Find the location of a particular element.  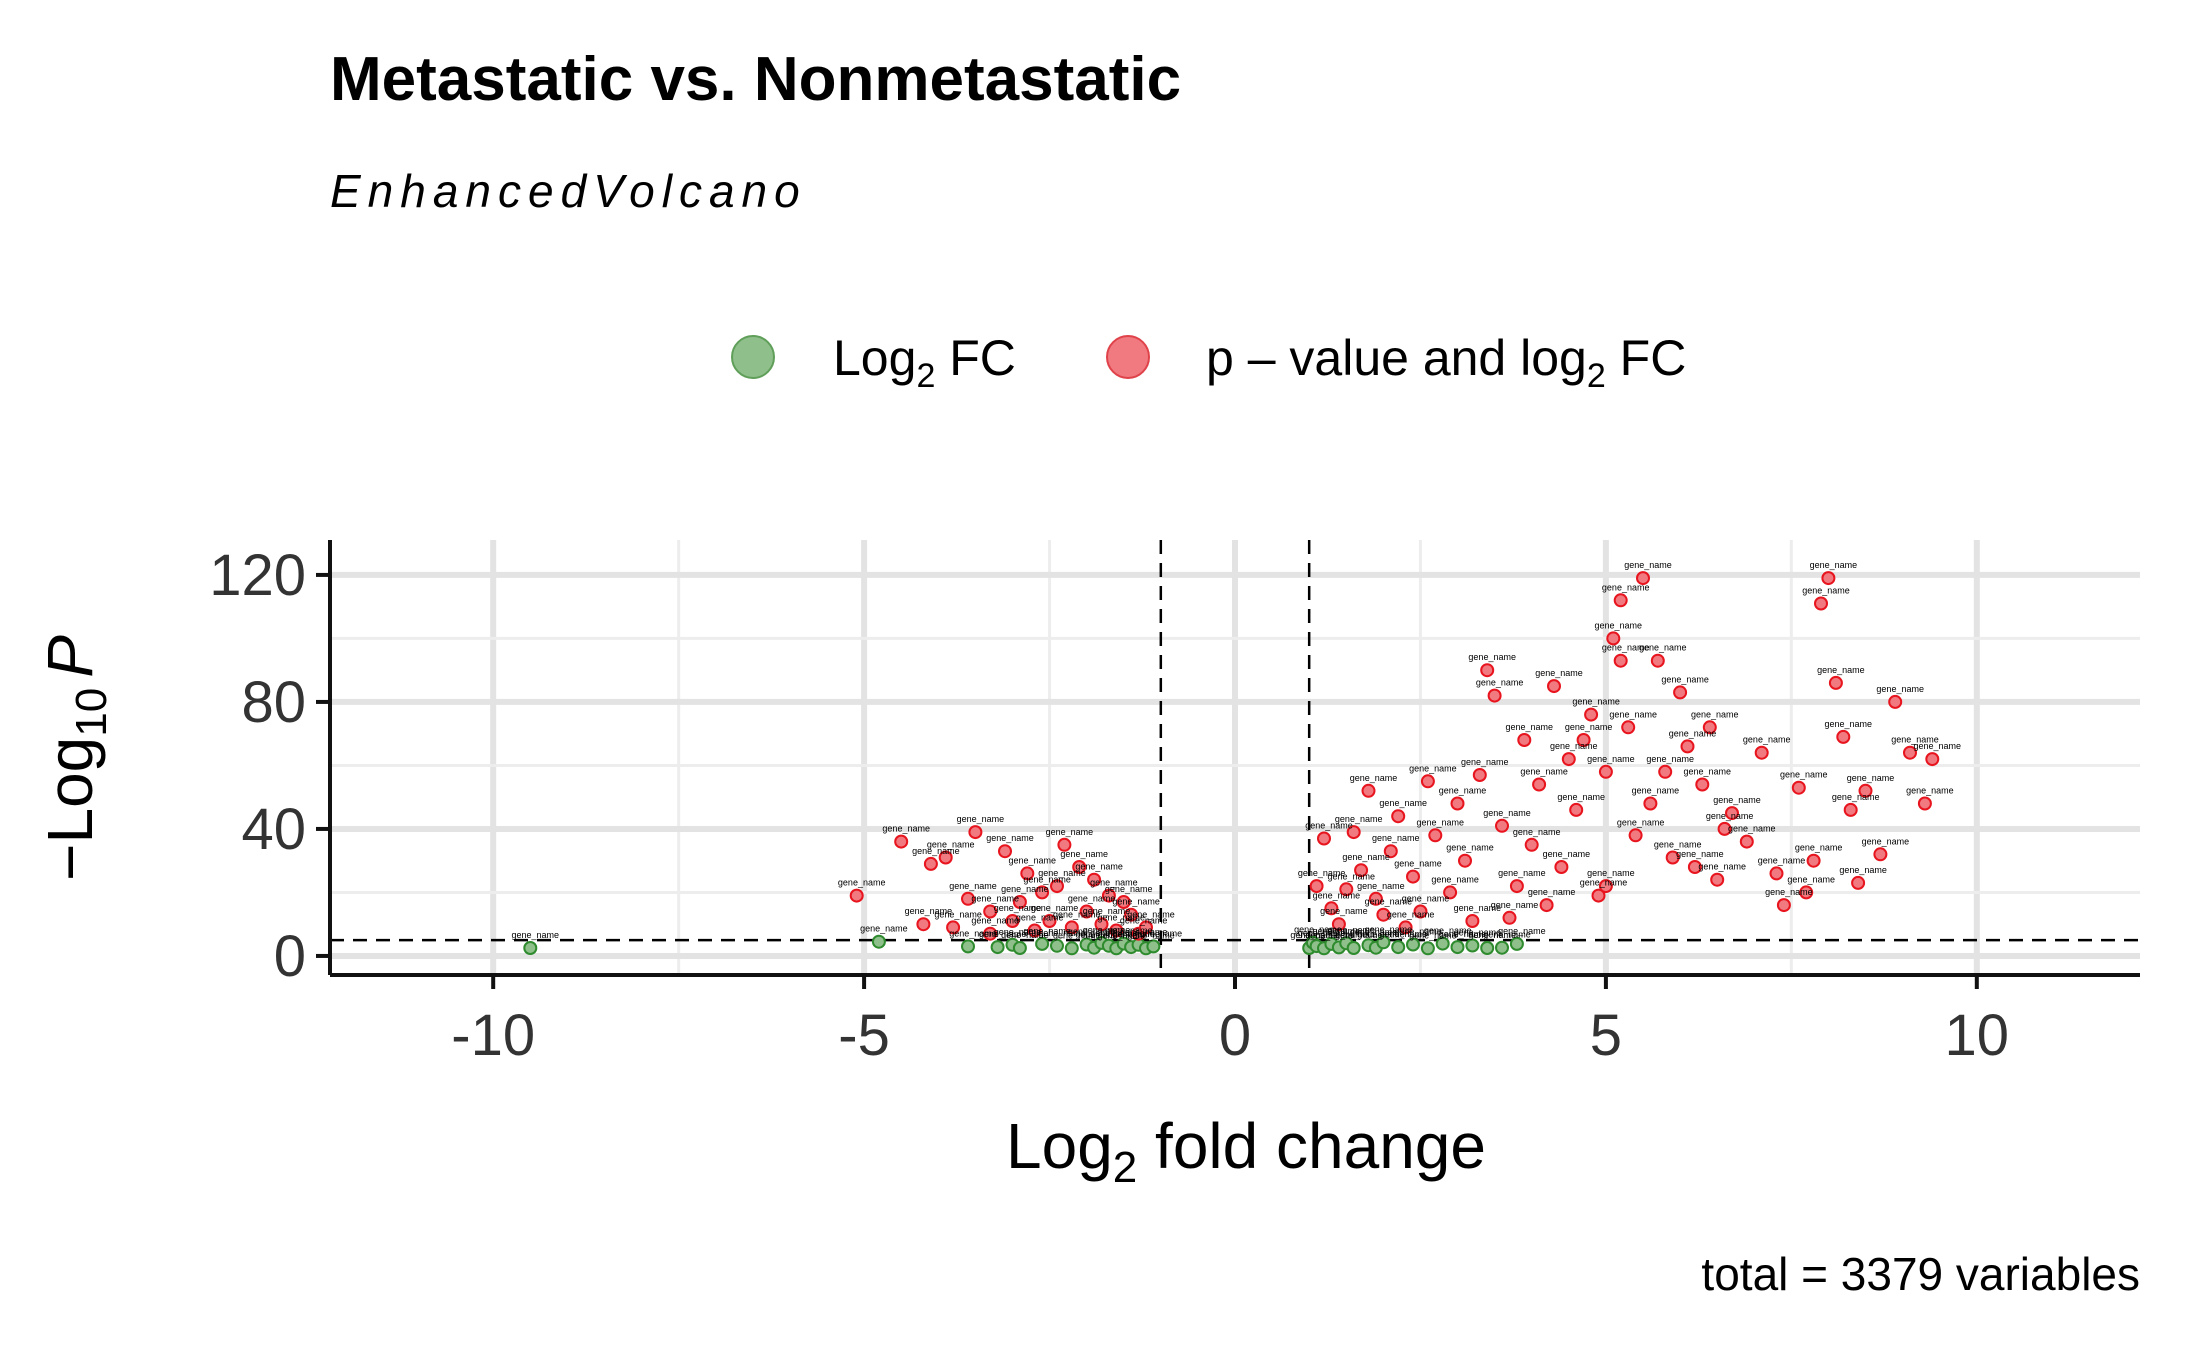

chart-subtitle: EnhancedVolcano is located at coordinates (568, 191).